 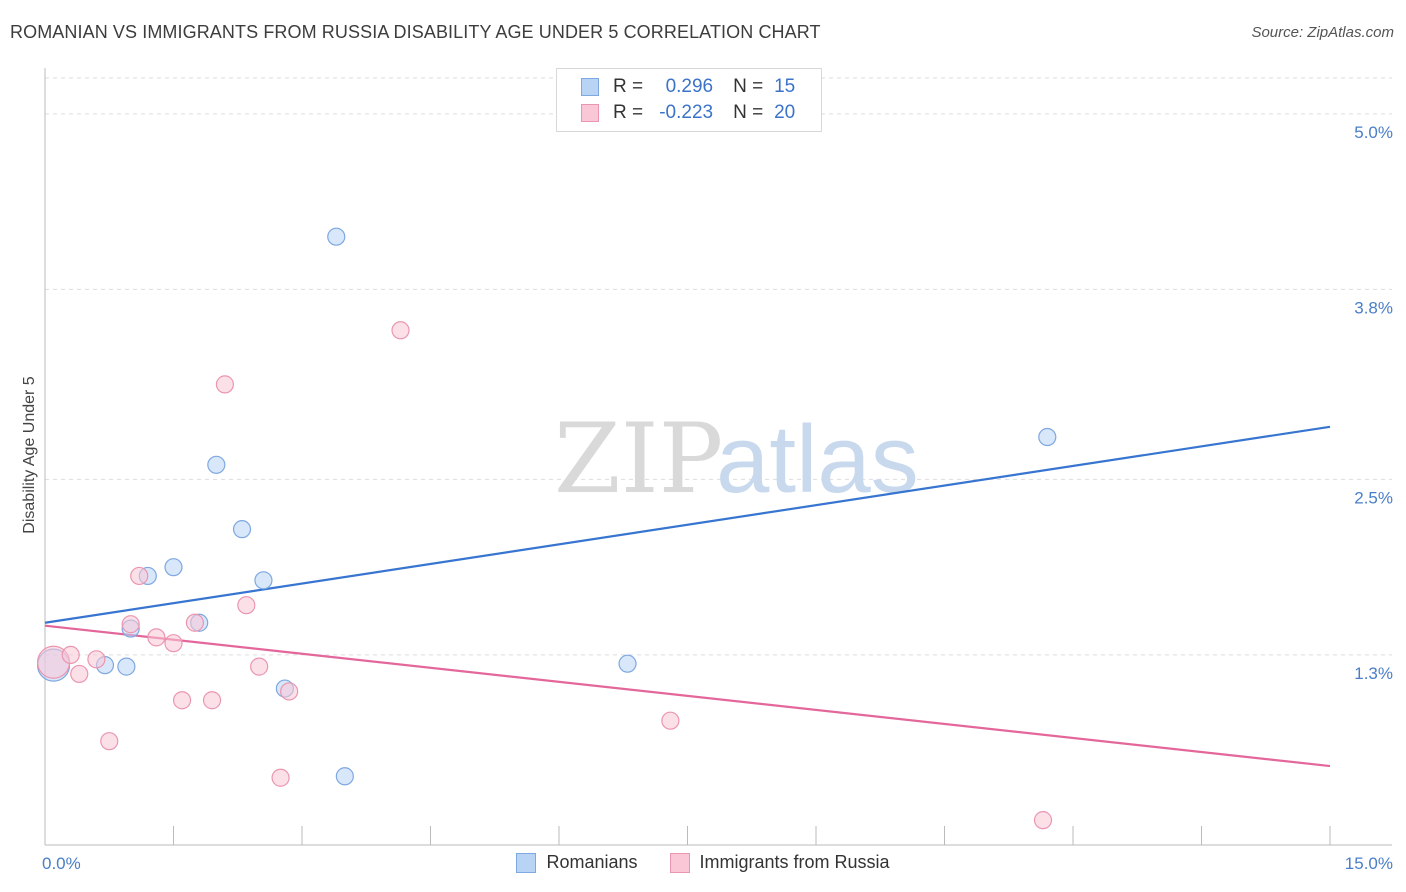 What do you see at coordinates (29, 455) in the screenshot?
I see `y-axis-label: Disability Age Under 5` at bounding box center [29, 455].